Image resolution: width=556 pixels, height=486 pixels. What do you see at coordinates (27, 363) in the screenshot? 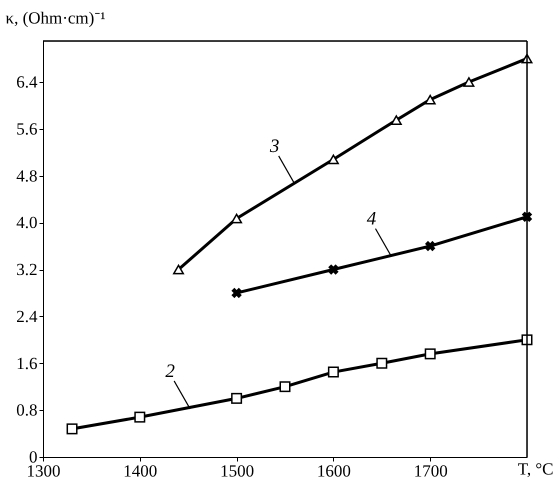
I see `y-tick-label: 1.6` at bounding box center [27, 363].